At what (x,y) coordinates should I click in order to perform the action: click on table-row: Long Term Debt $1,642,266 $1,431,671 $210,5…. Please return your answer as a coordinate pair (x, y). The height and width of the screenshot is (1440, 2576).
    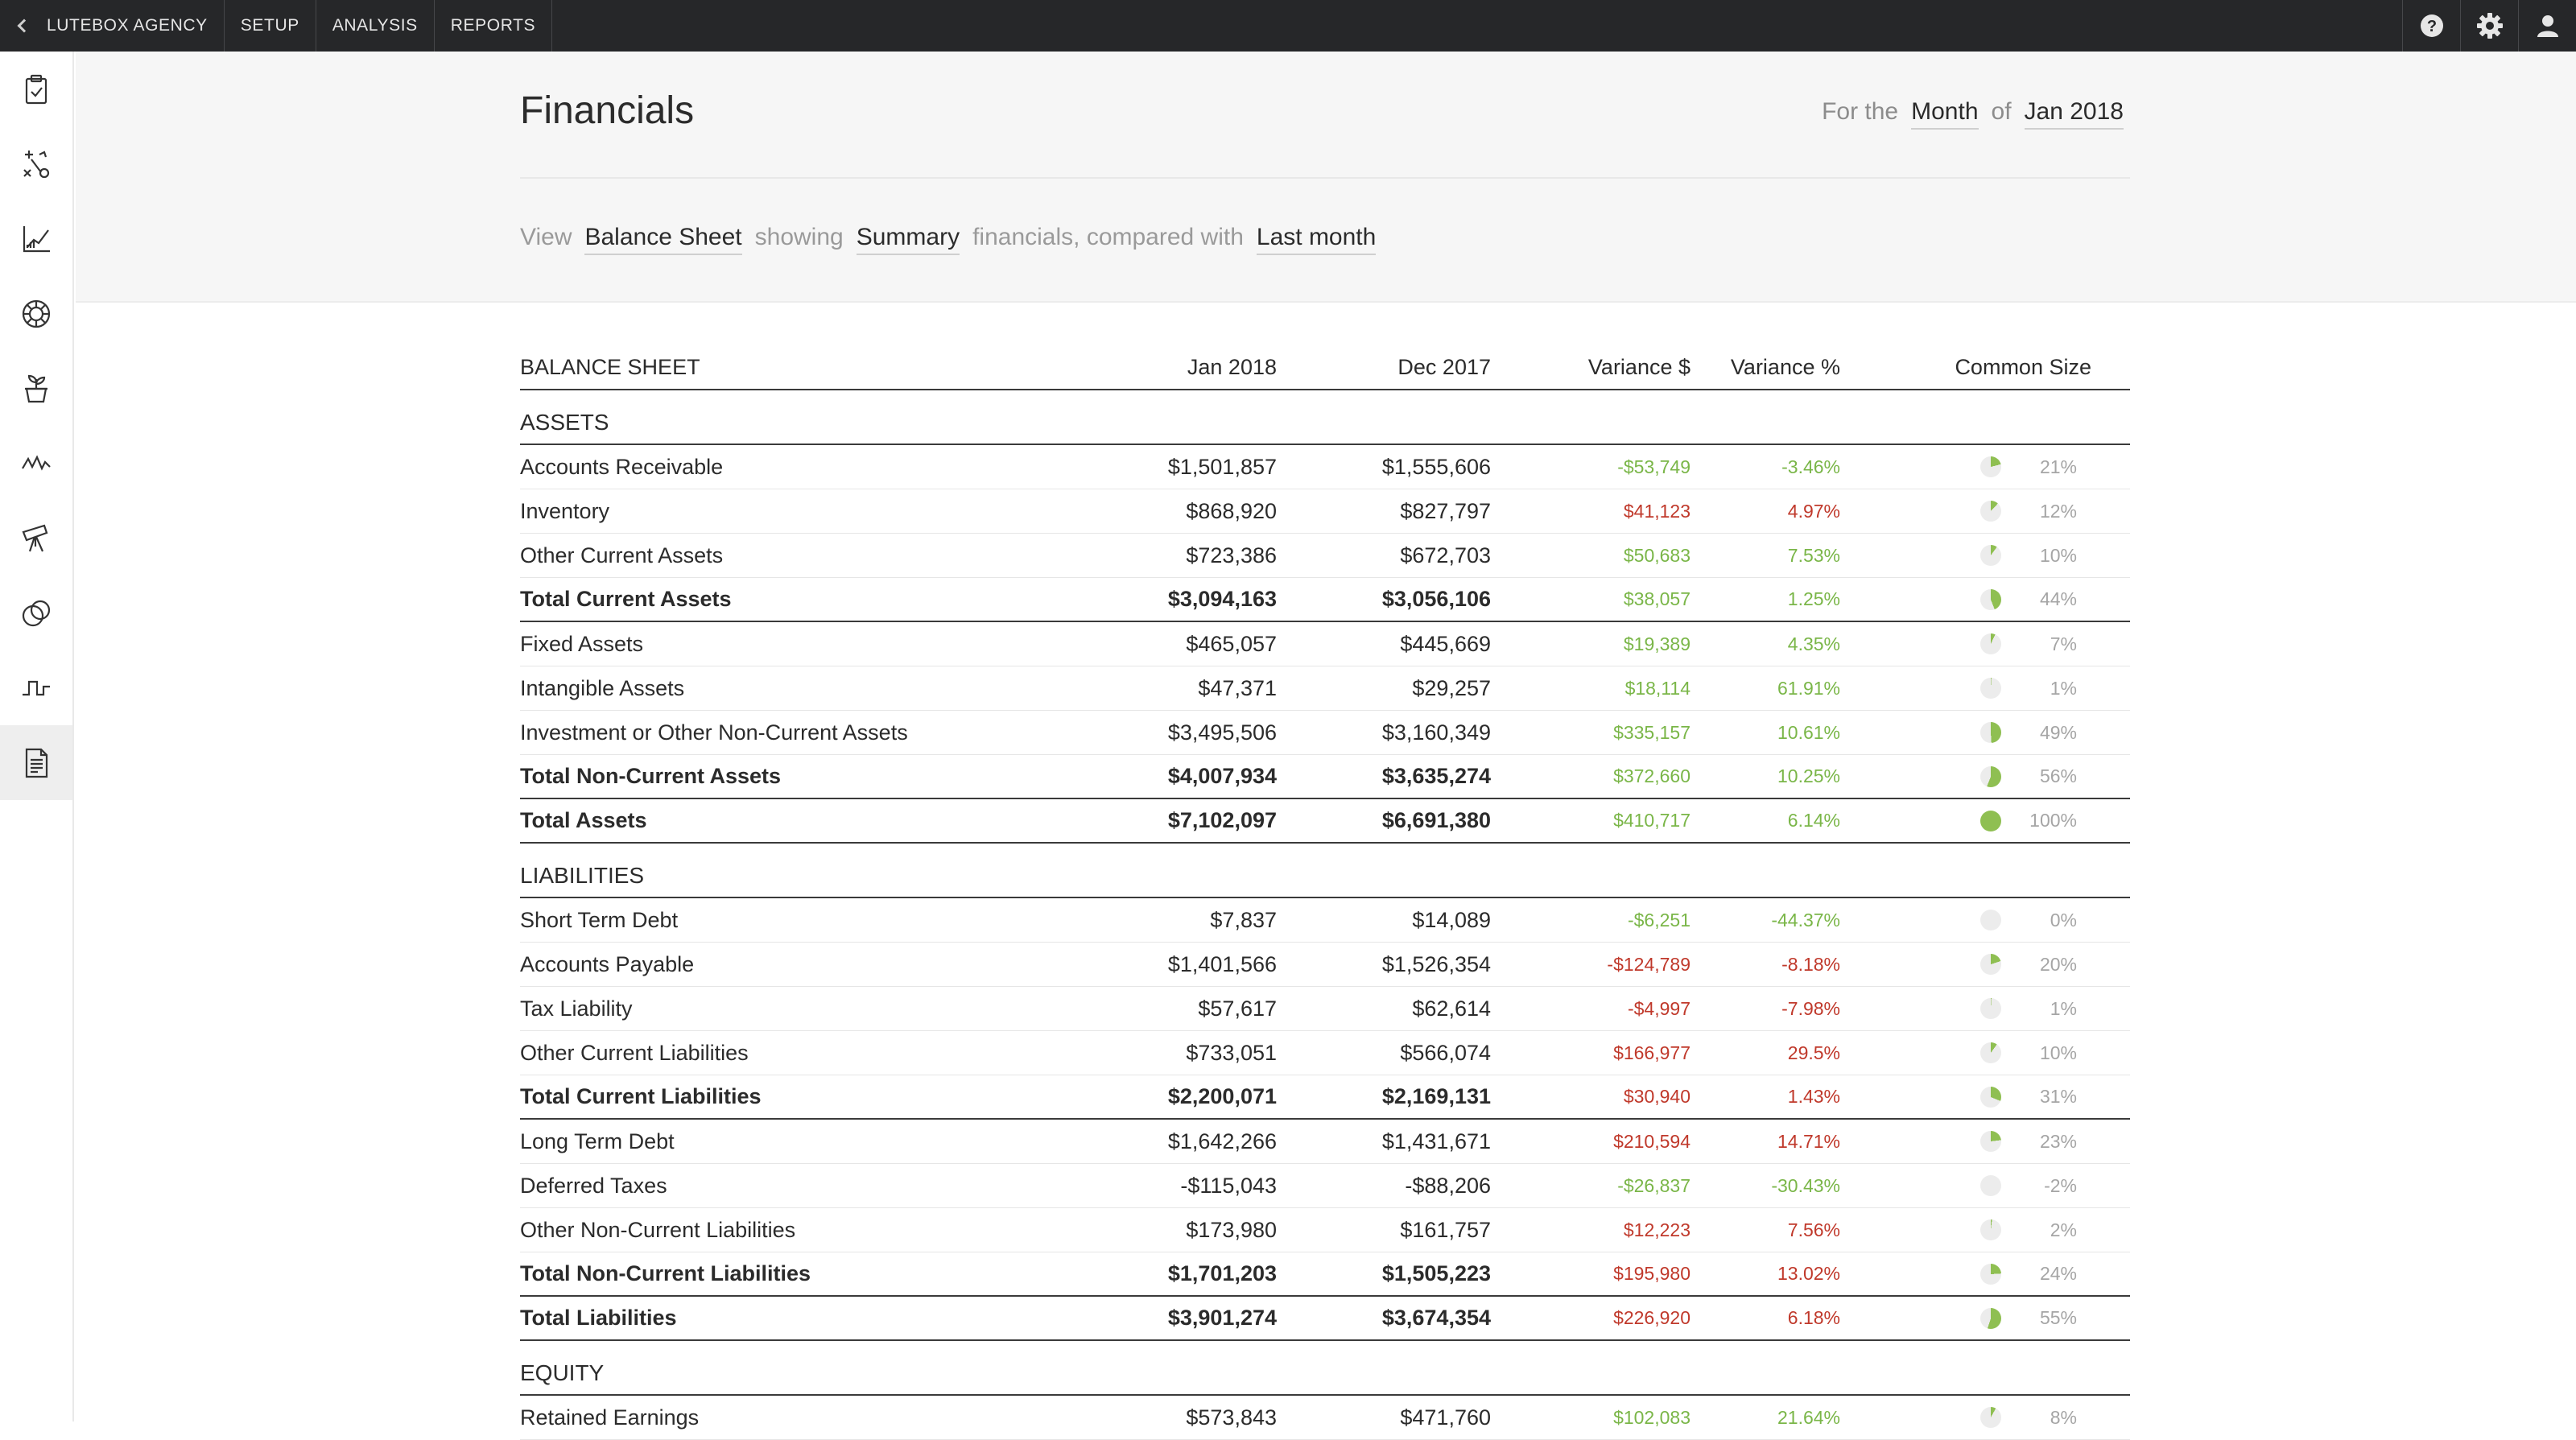
    Looking at the image, I should click on (1325, 1142).